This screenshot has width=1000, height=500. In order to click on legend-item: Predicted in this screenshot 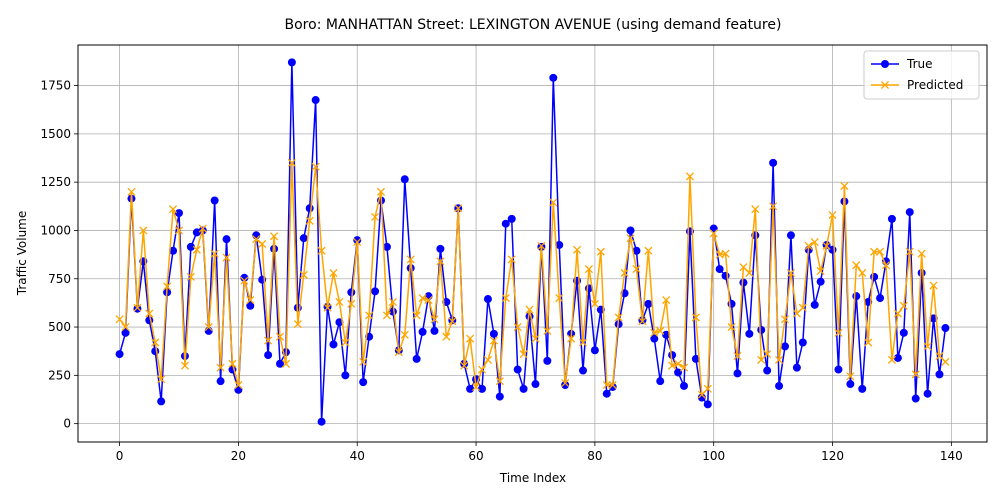, I will do `click(917, 85)`.